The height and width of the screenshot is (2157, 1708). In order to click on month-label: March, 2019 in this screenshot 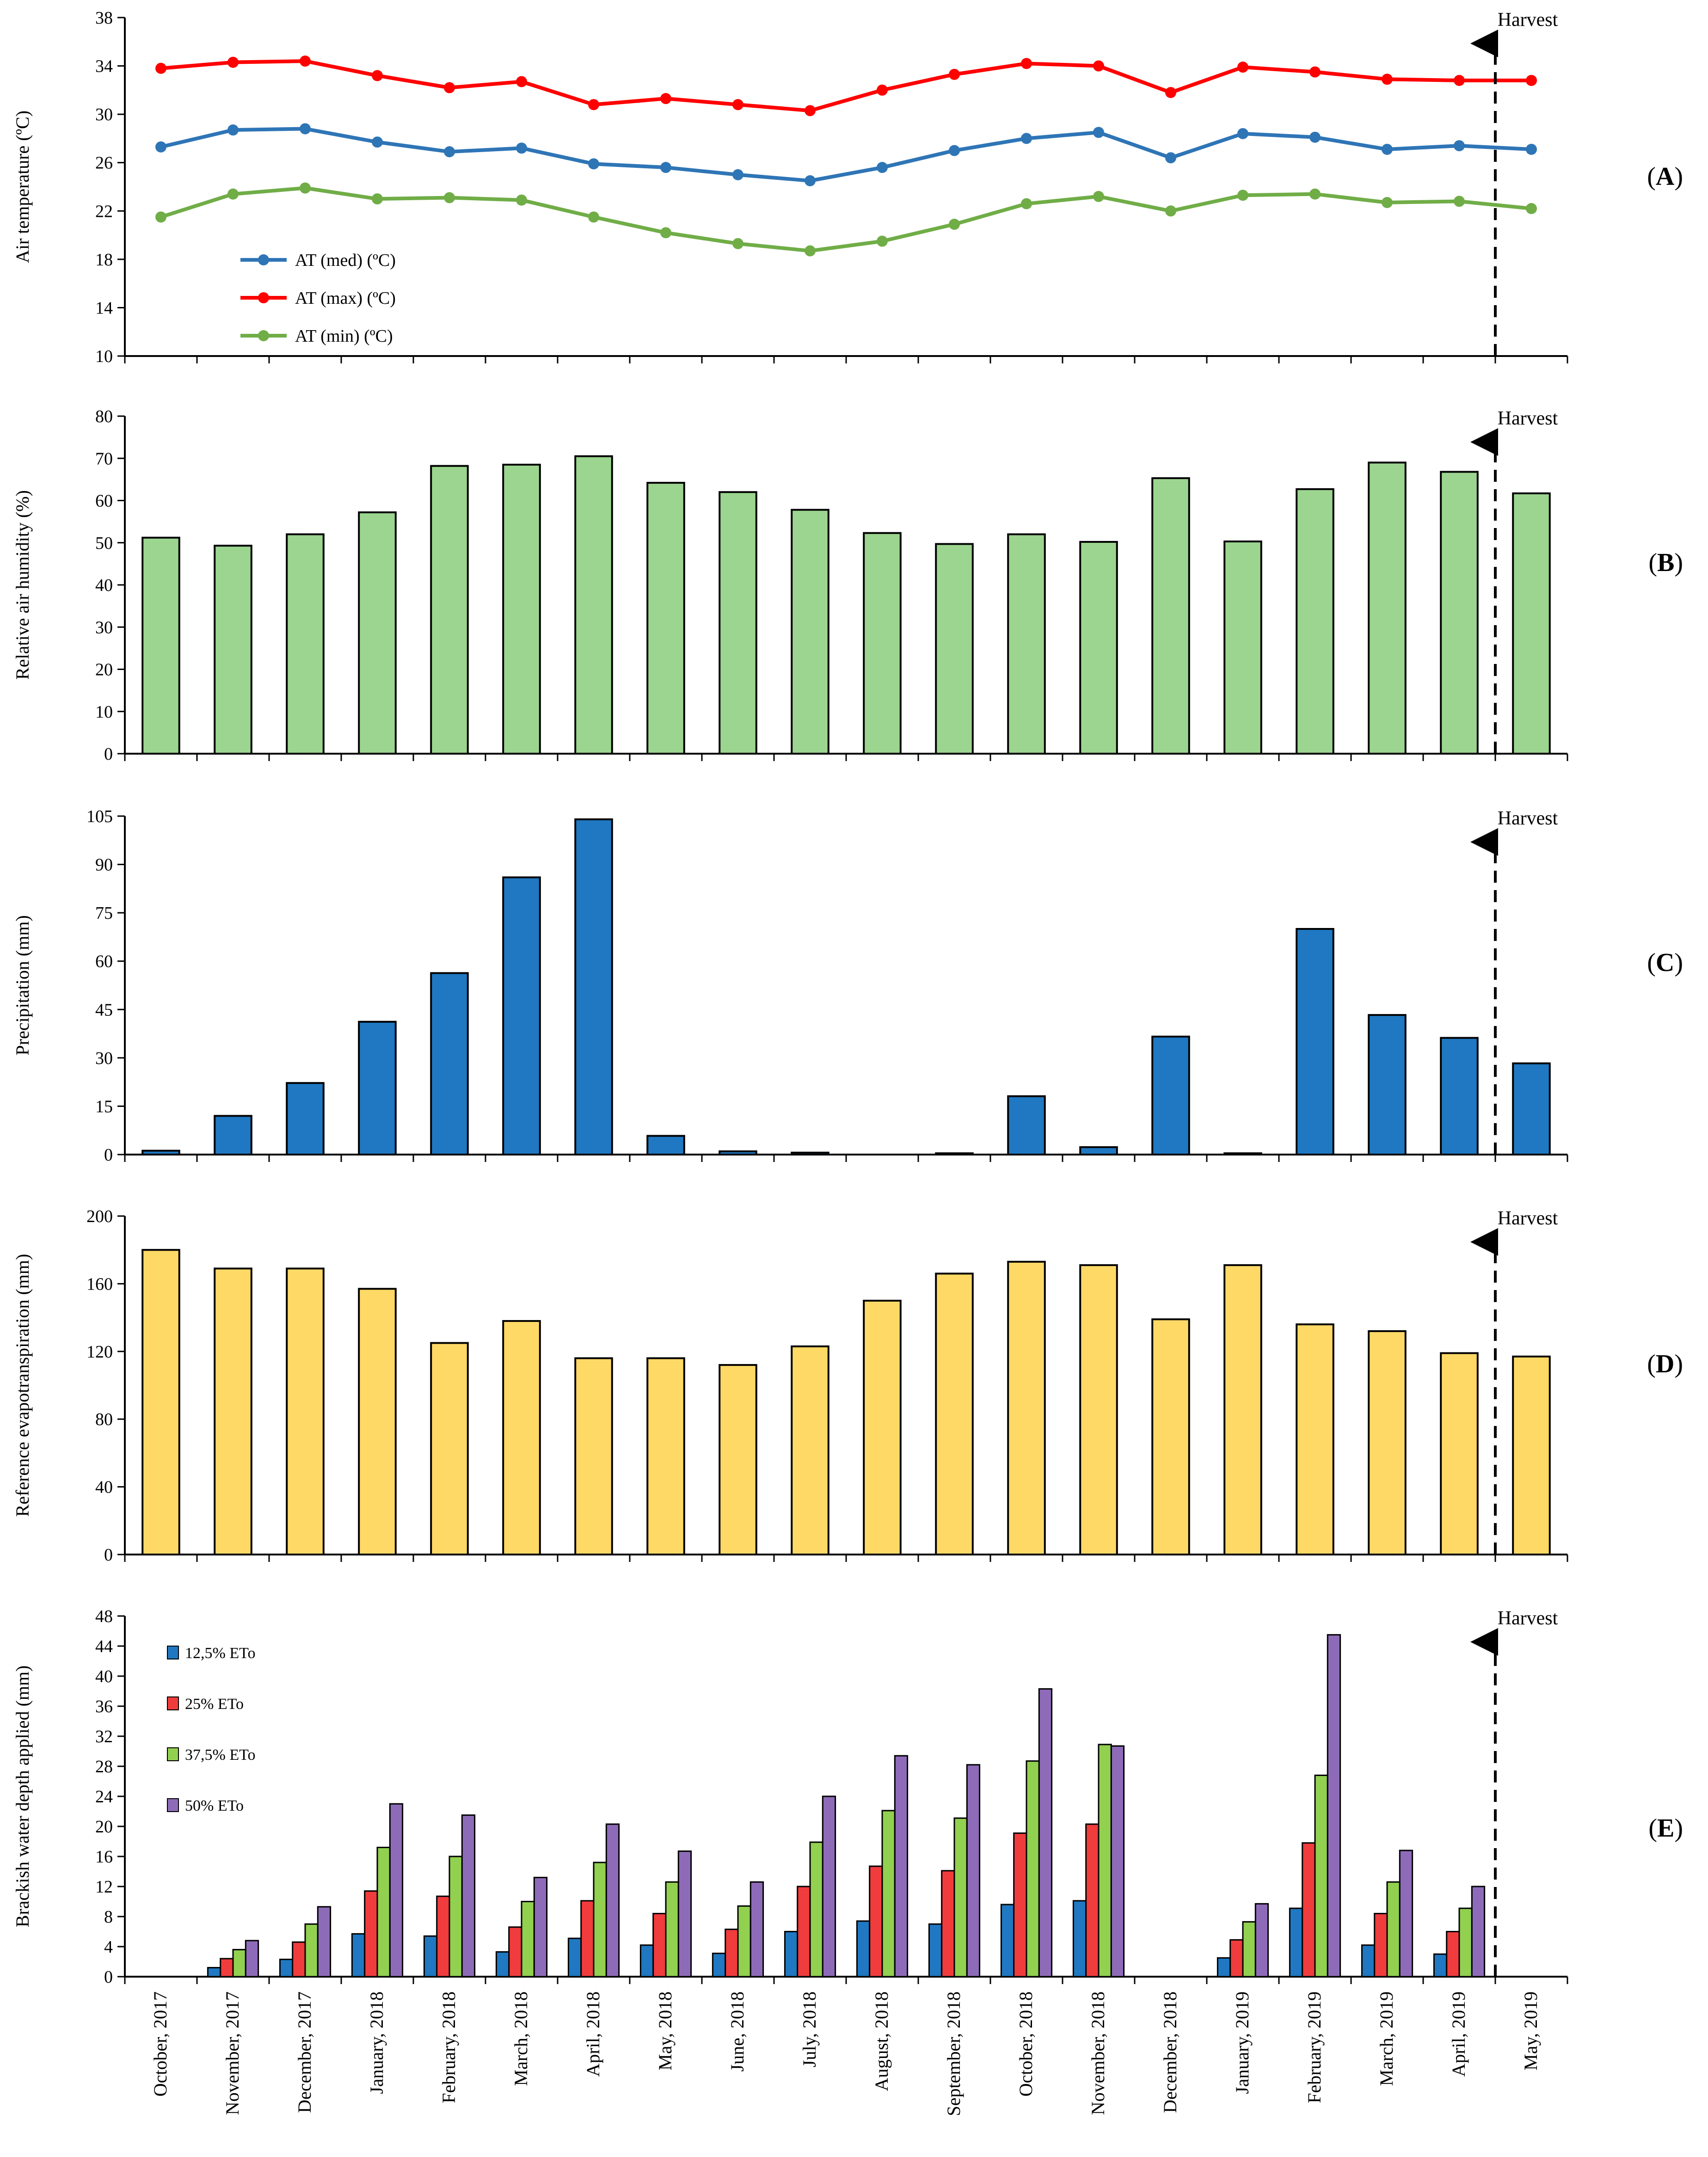, I will do `click(1386, 2038)`.